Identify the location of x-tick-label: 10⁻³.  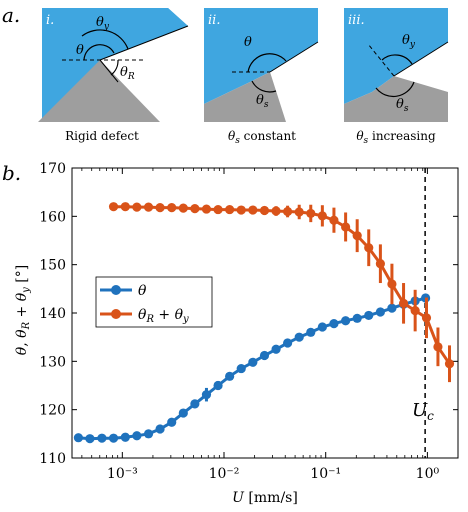
(122, 474).